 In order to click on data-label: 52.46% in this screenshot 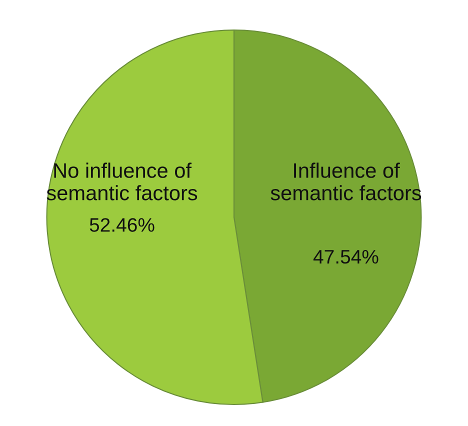, I will do `click(122, 225)`.